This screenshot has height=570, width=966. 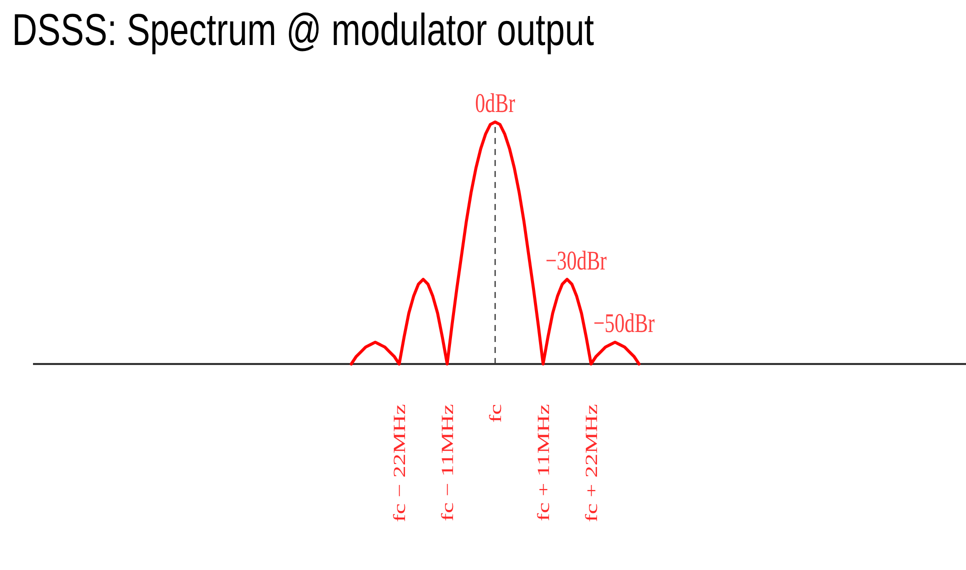 What do you see at coordinates (495, 104) in the screenshot?
I see `annotation: 0dBr` at bounding box center [495, 104].